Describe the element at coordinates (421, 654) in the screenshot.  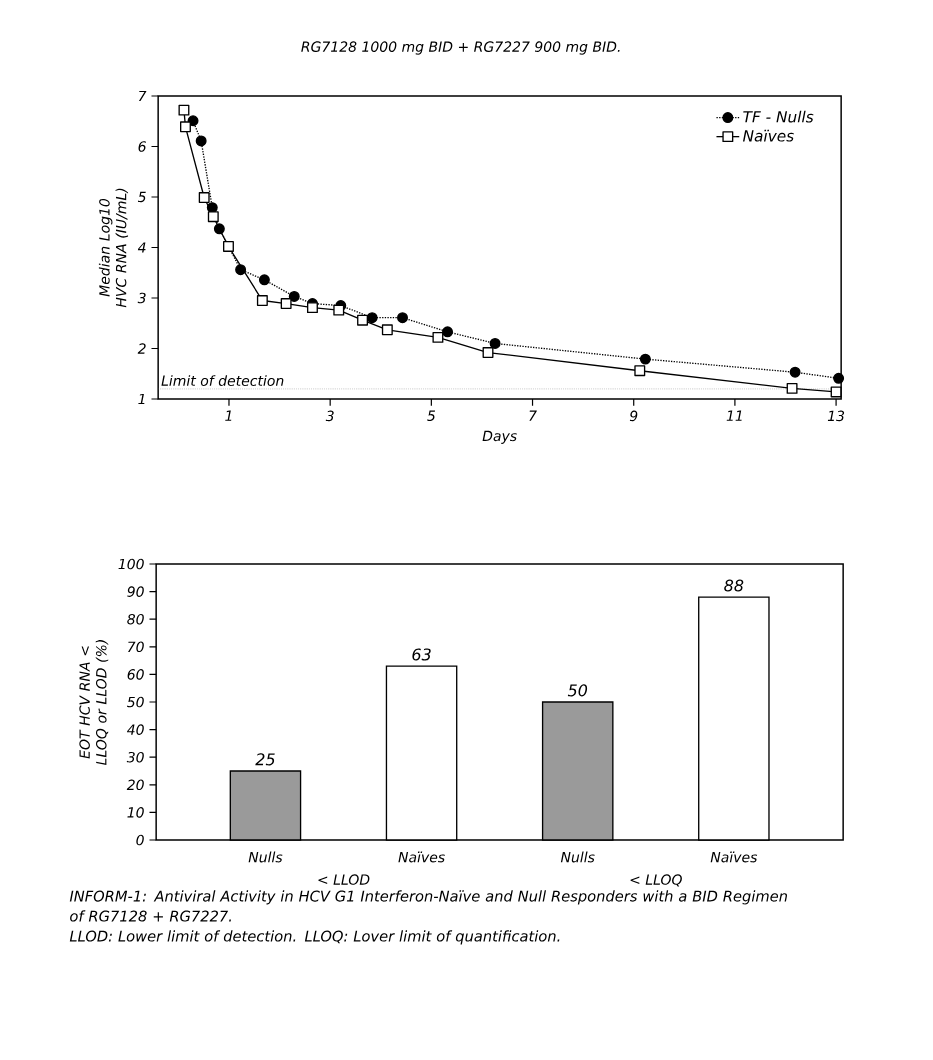
I see `data-label: 63` at that location.